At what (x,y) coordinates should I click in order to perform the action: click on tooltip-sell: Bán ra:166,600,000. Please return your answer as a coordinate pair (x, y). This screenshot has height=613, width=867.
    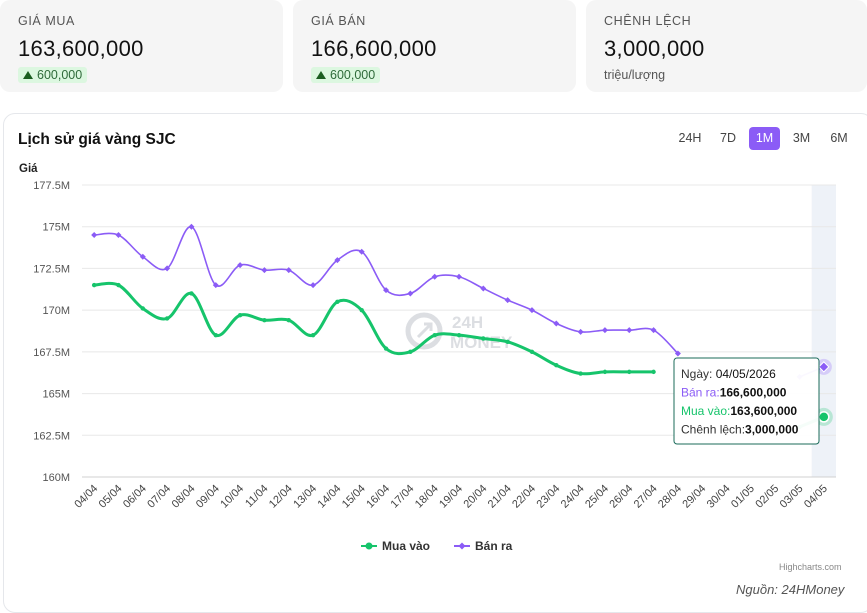
    Looking at the image, I should click on (734, 393).